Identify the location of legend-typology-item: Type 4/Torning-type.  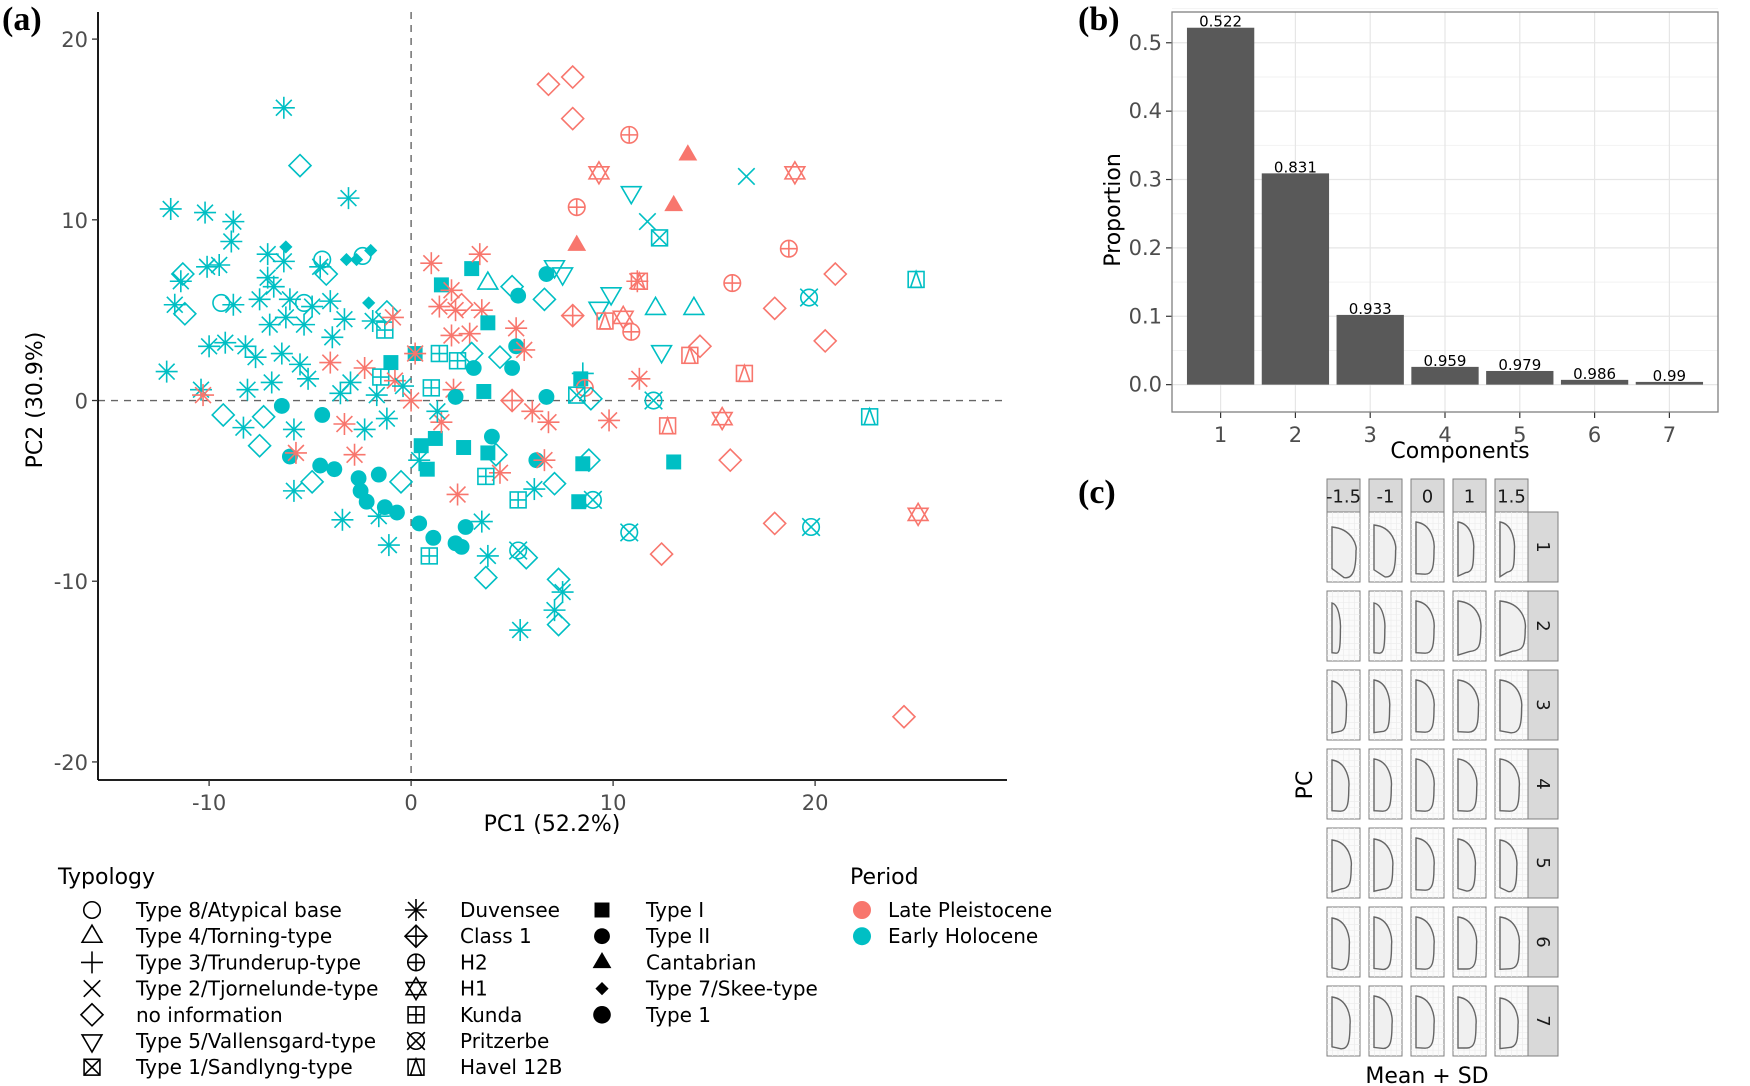
(206, 935).